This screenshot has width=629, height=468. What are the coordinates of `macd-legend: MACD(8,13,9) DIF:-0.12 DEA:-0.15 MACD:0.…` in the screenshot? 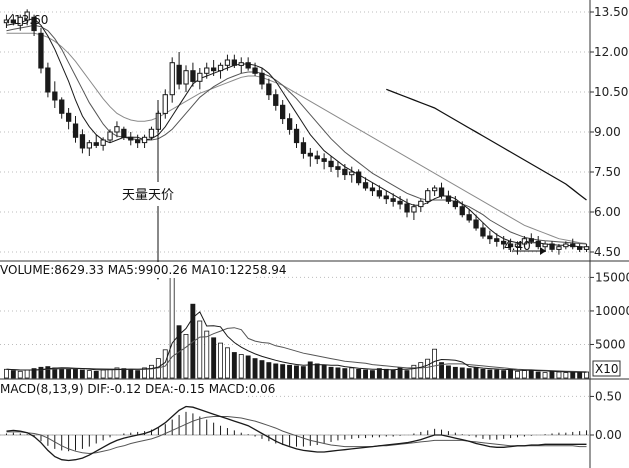 It's located at (137, 389).